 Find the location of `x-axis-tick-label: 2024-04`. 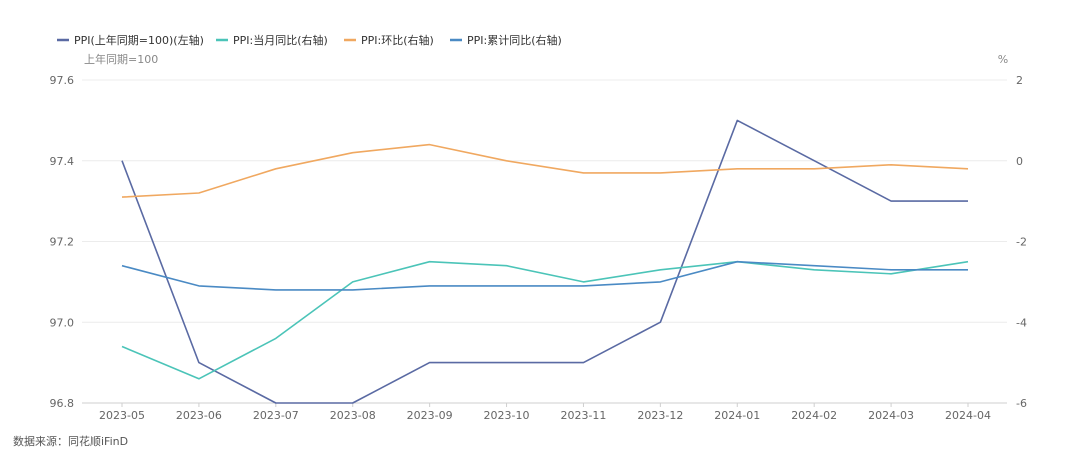

x-axis-tick-label: 2024-04 is located at coordinates (968, 415).